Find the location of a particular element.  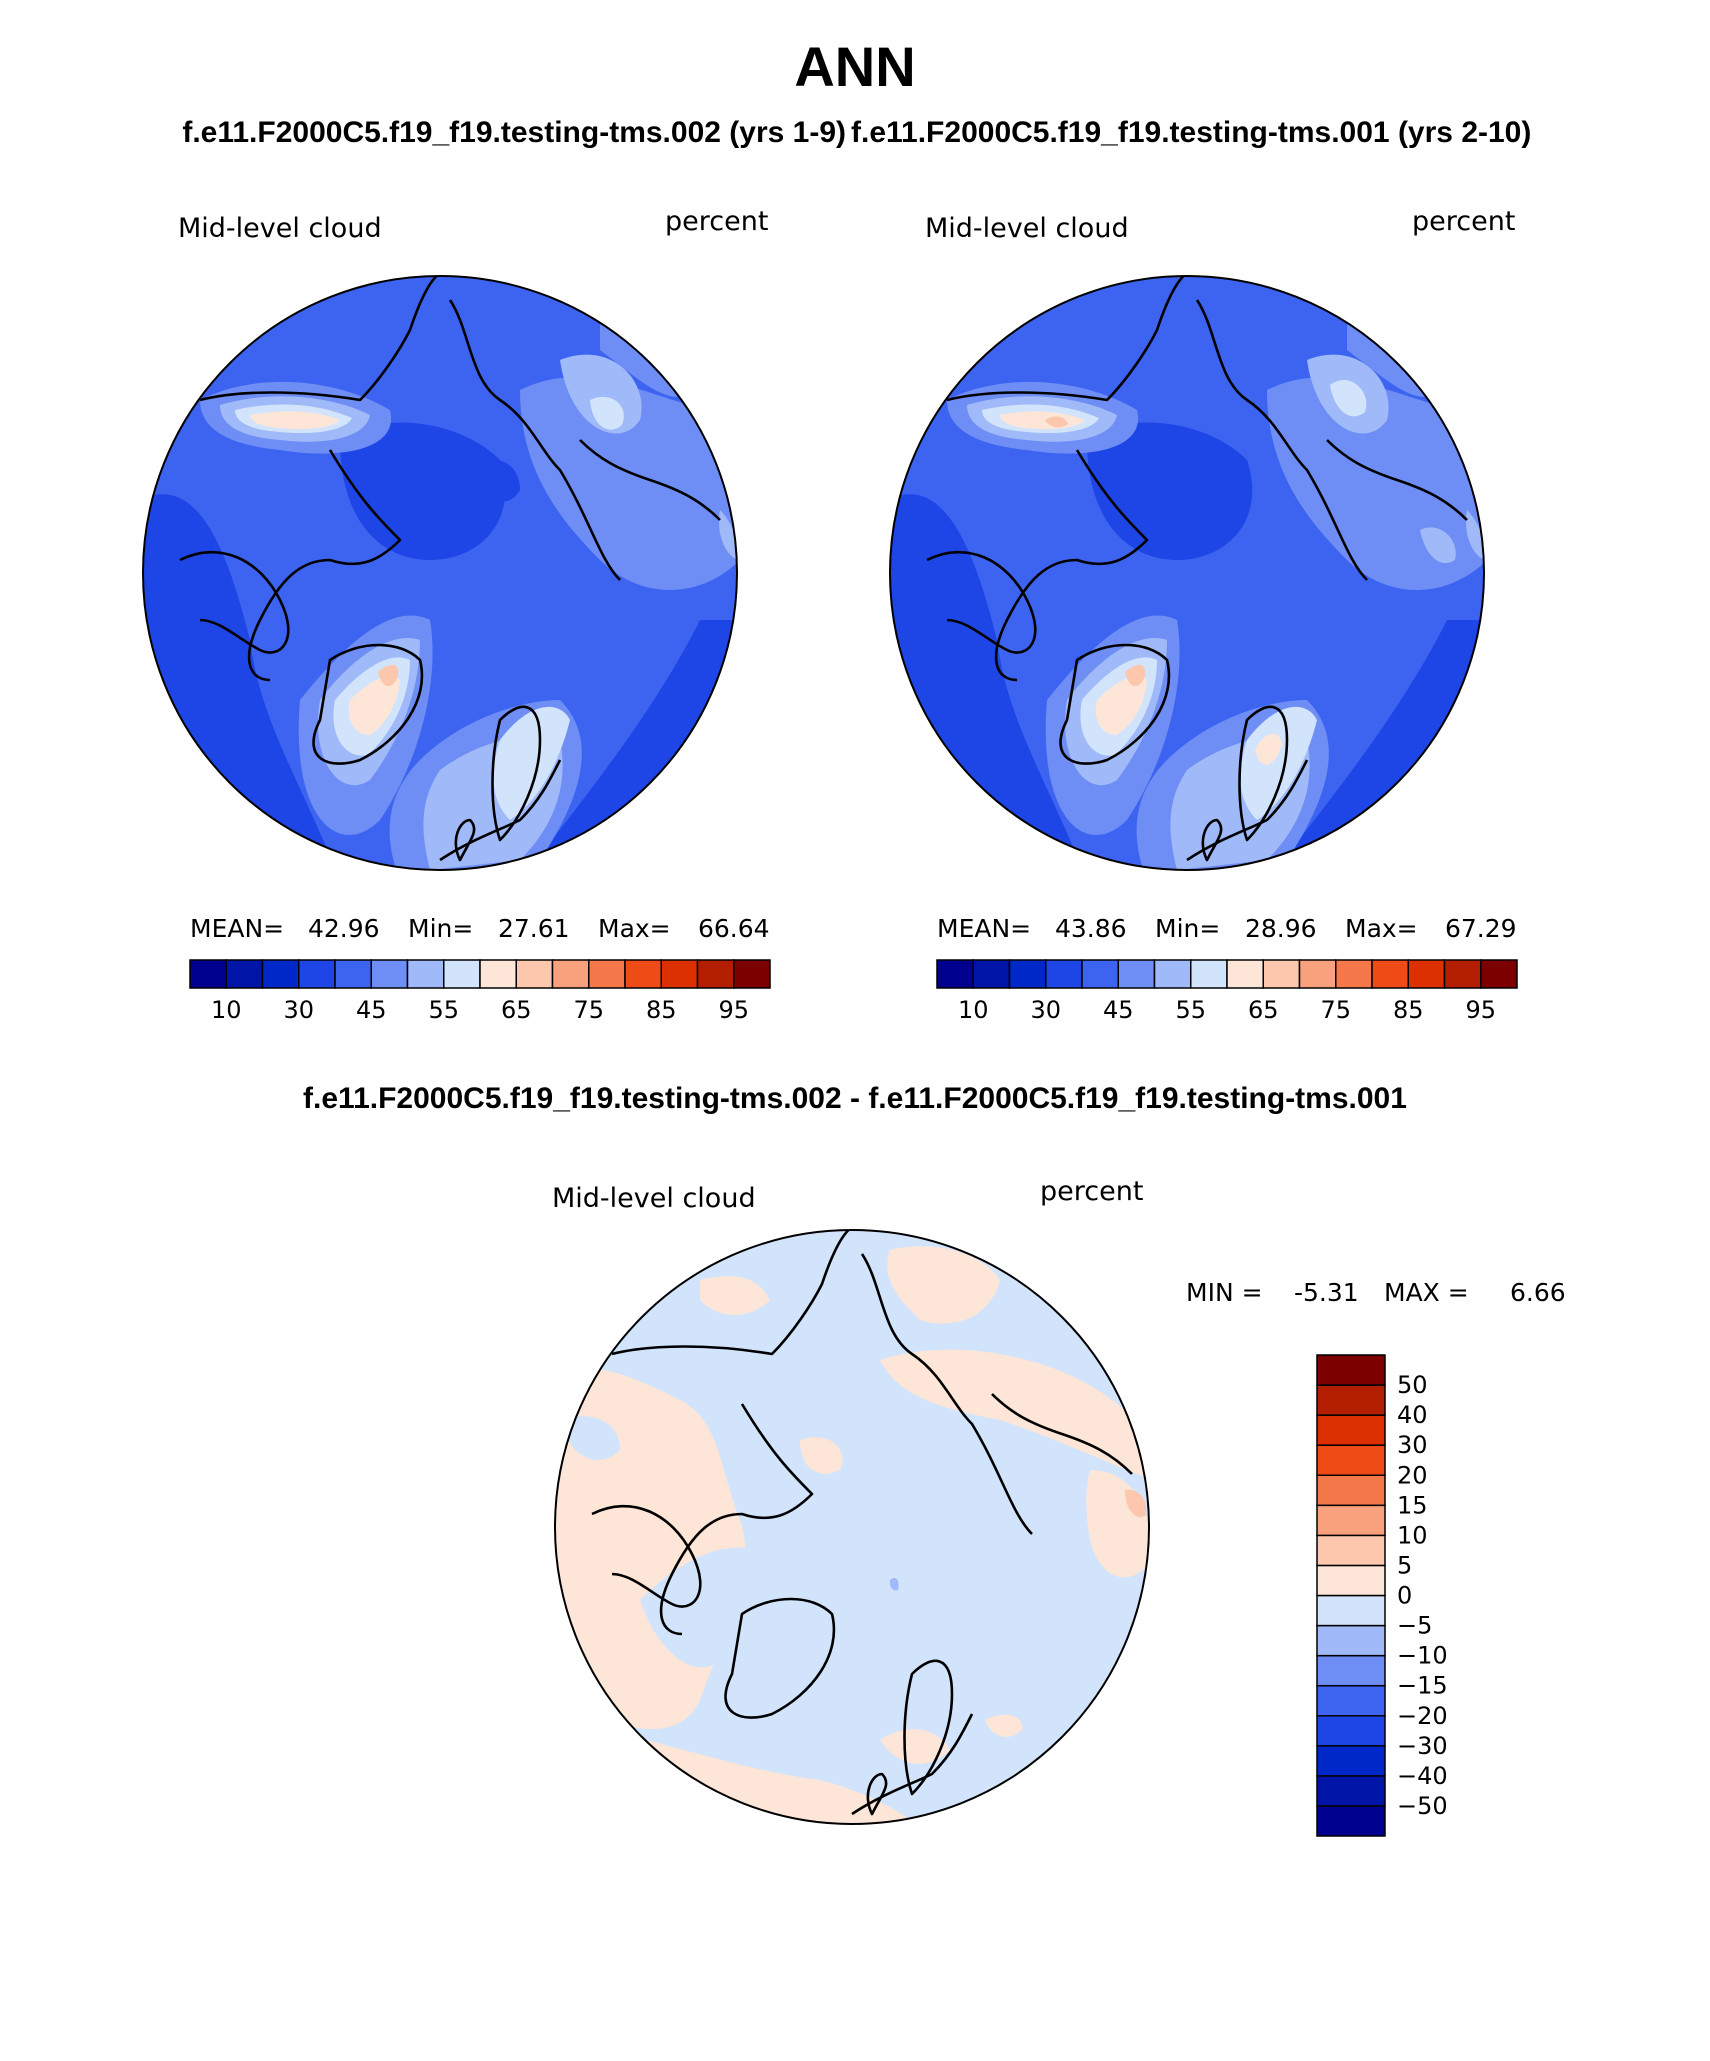

diff-colorbar-tick-label: 50 is located at coordinates (1412, 1385).